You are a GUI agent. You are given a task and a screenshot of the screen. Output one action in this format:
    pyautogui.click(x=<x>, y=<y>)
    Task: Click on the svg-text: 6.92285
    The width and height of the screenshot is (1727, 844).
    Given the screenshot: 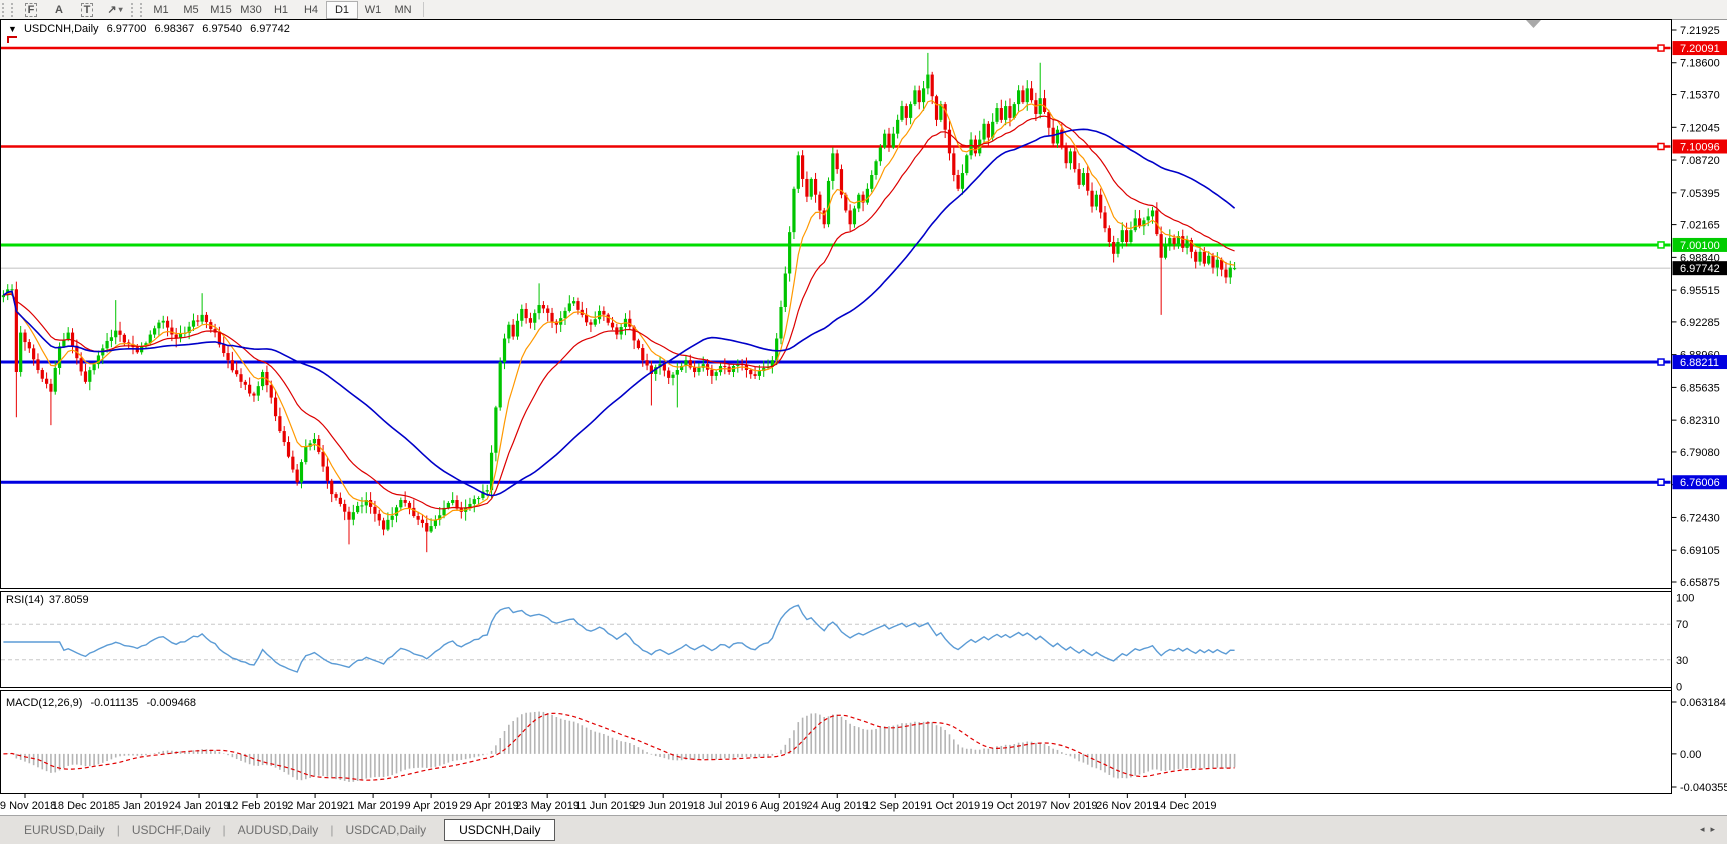 What is the action you would take?
    pyautogui.click(x=1700, y=323)
    